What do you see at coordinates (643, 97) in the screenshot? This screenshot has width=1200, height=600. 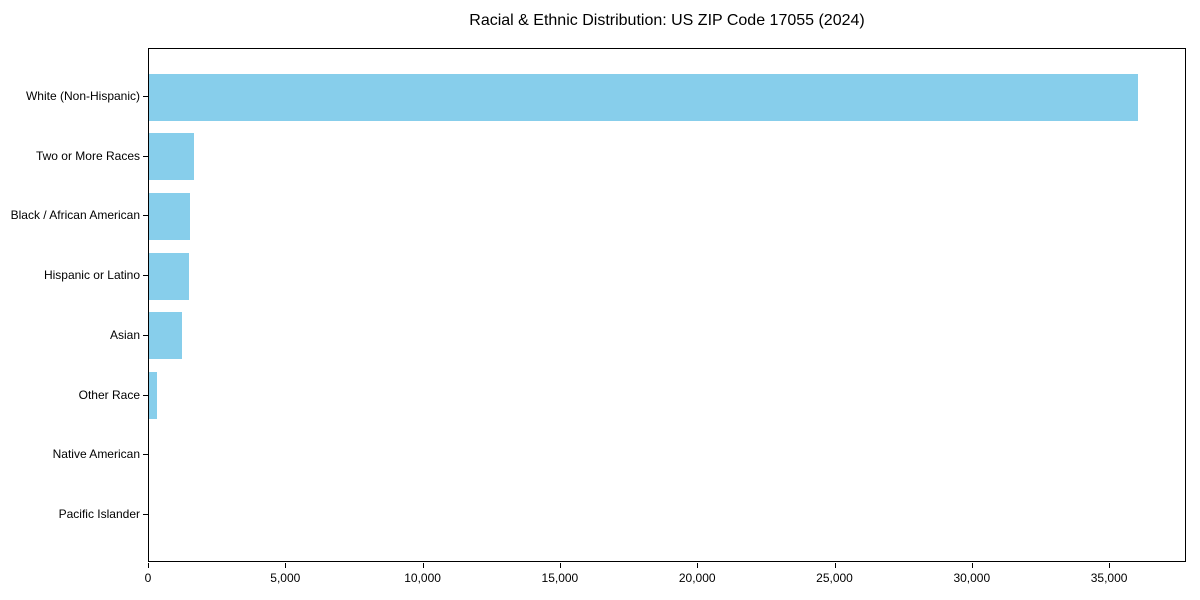 I see `bar-white-non-hispanic` at bounding box center [643, 97].